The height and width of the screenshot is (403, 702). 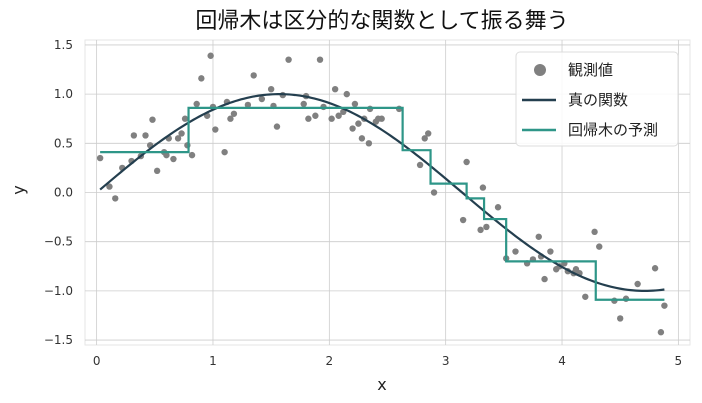 What do you see at coordinates (446, 361) in the screenshot?
I see `x-tick-label: 3` at bounding box center [446, 361].